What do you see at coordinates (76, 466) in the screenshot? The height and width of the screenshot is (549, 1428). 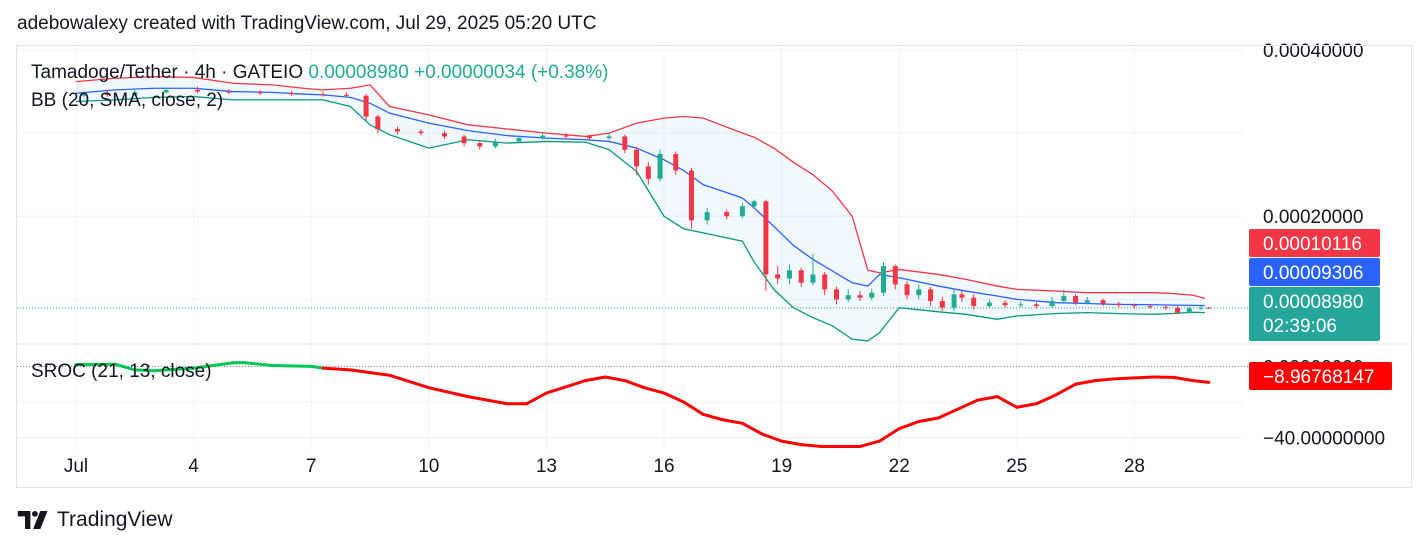 I see `time-axis-tick-label: Jul` at bounding box center [76, 466].